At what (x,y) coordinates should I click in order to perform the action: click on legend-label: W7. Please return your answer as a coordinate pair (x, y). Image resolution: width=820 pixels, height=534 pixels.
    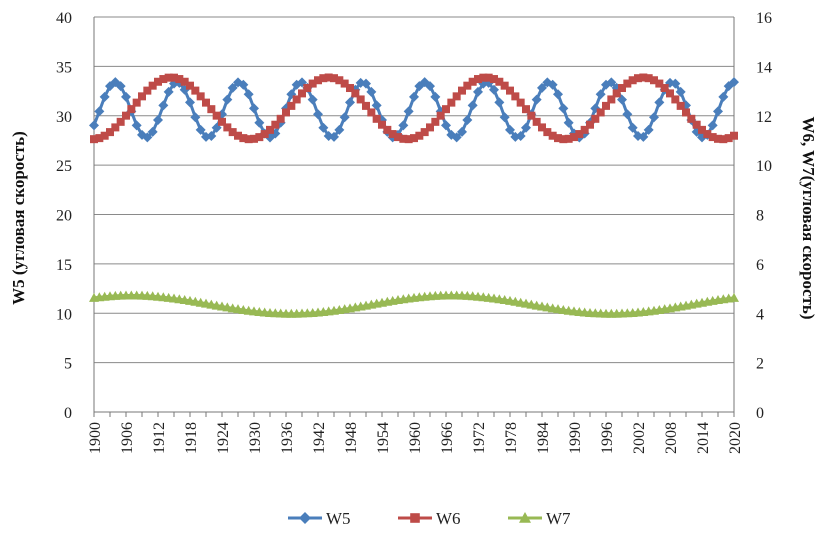
    Looking at the image, I should click on (558, 518).